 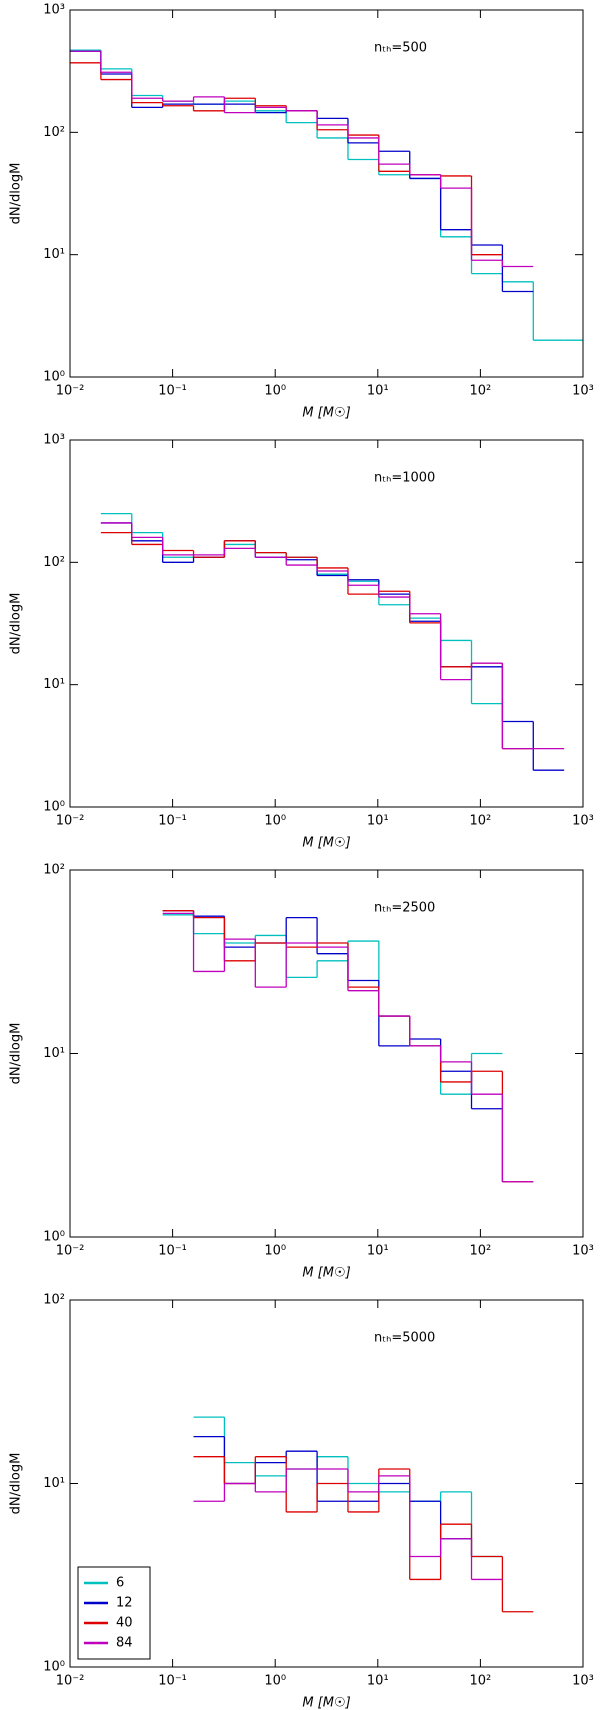 What do you see at coordinates (400, 48) in the screenshot?
I see `annotation: nₜₕ=500` at bounding box center [400, 48].